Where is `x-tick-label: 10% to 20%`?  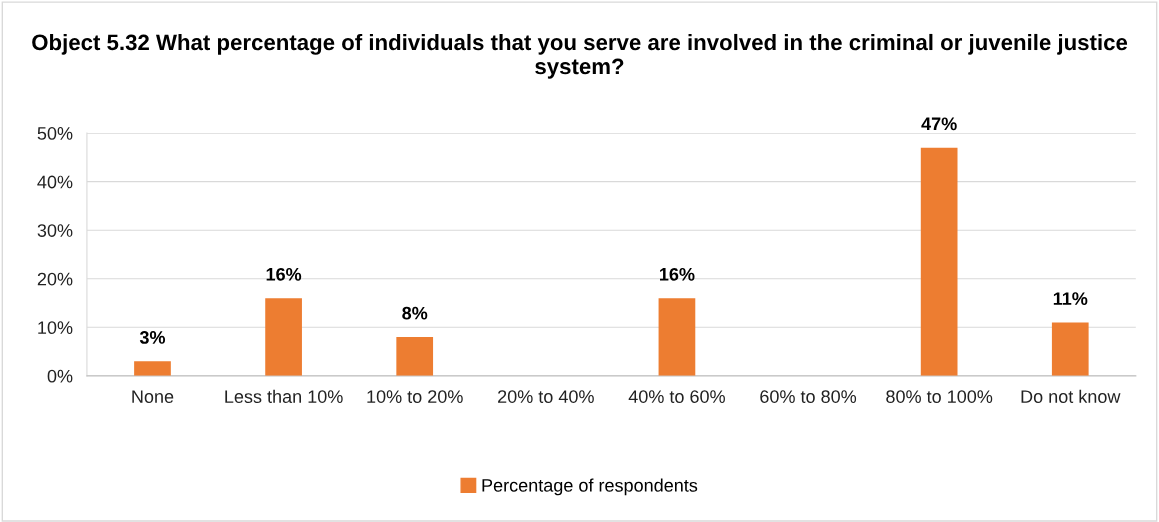 x-tick-label: 10% to 20% is located at coordinates (415, 396).